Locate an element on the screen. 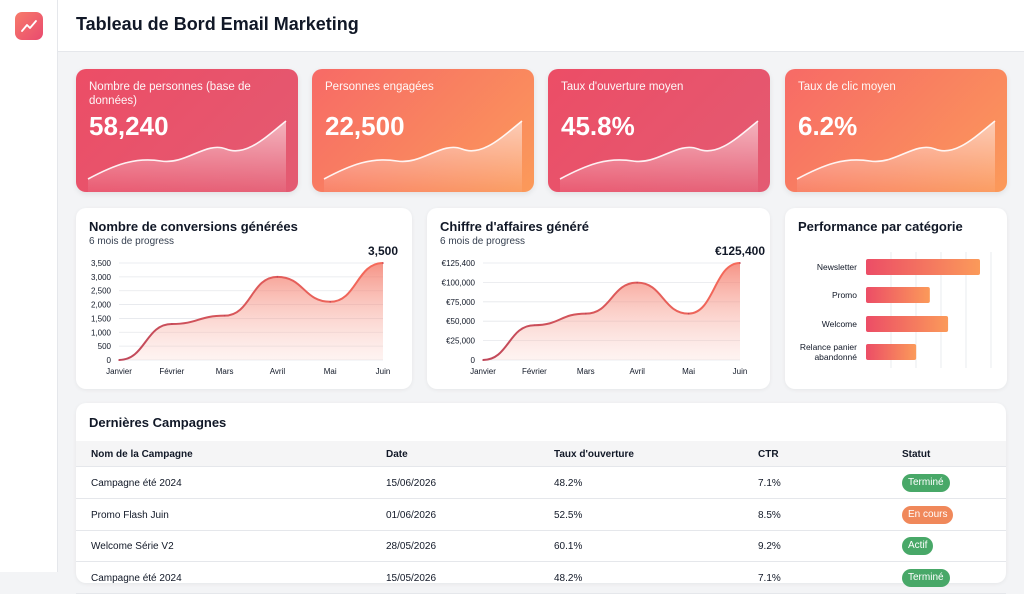 The height and width of the screenshot is (594, 1024). campaign-name: Promo Flash Juin is located at coordinates (130, 515).